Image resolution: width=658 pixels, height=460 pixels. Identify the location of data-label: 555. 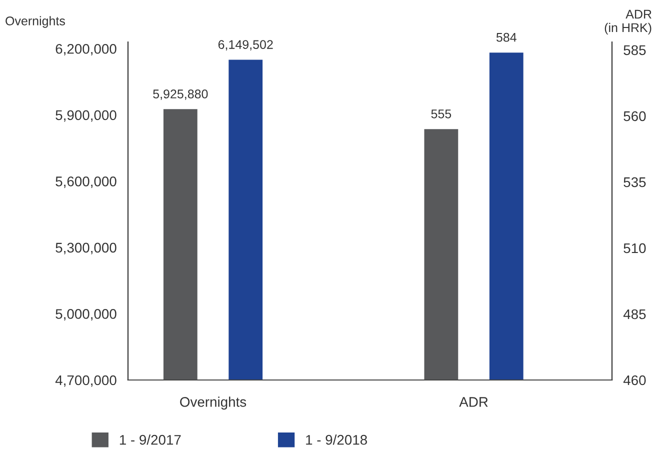
(441, 114).